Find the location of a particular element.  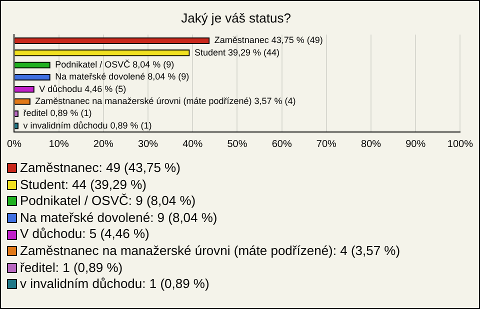

x-tick-label: 50% is located at coordinates (237, 144).